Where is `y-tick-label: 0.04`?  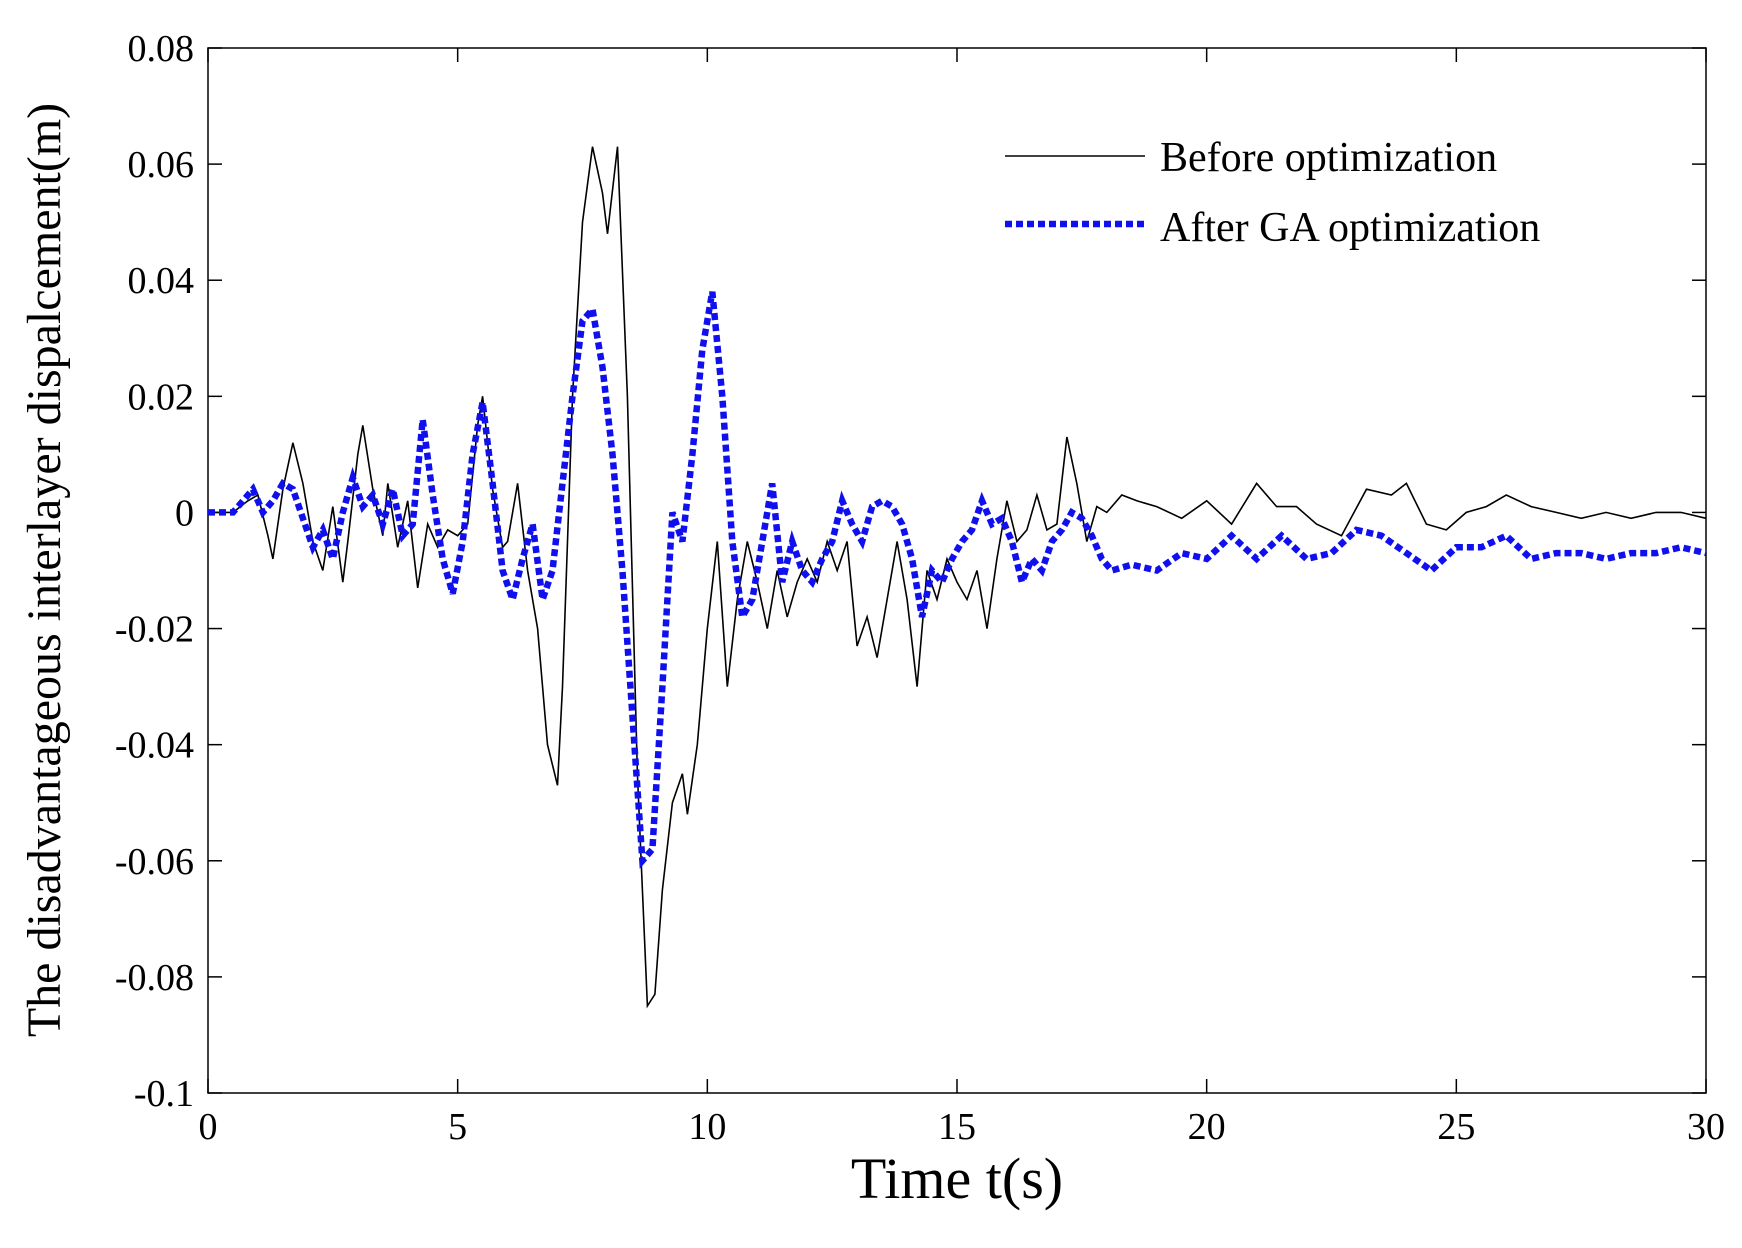 y-tick-label: 0.04 is located at coordinates (161, 281).